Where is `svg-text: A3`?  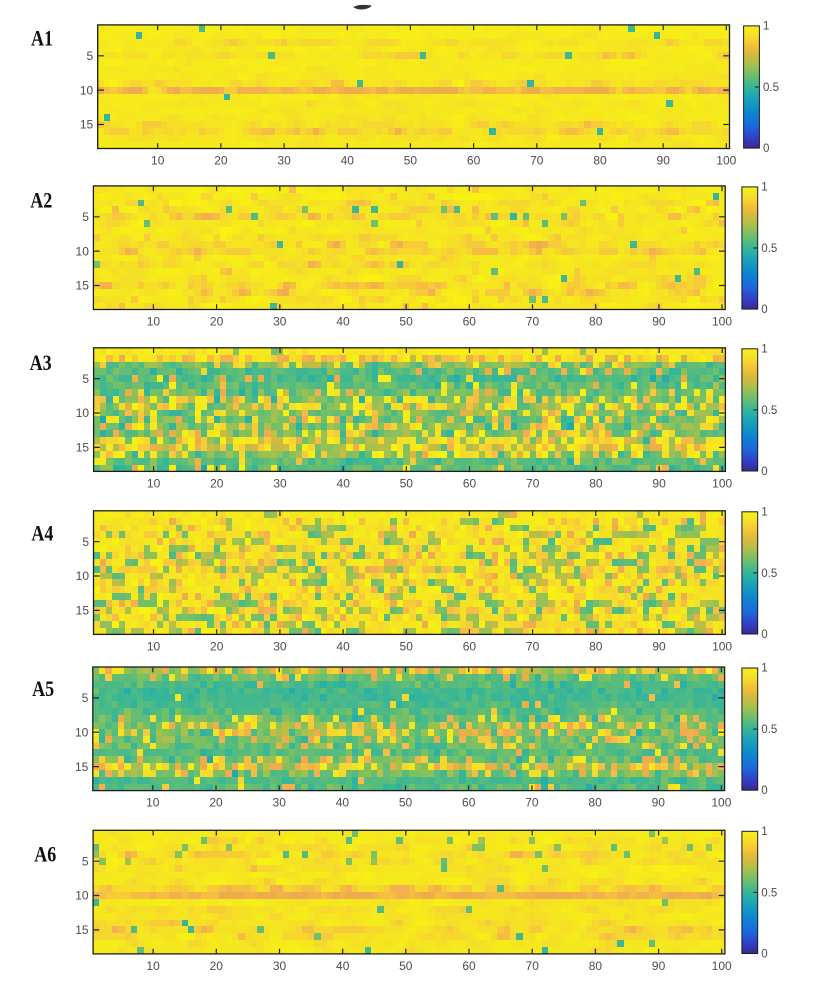
svg-text: A3 is located at coordinates (41, 362).